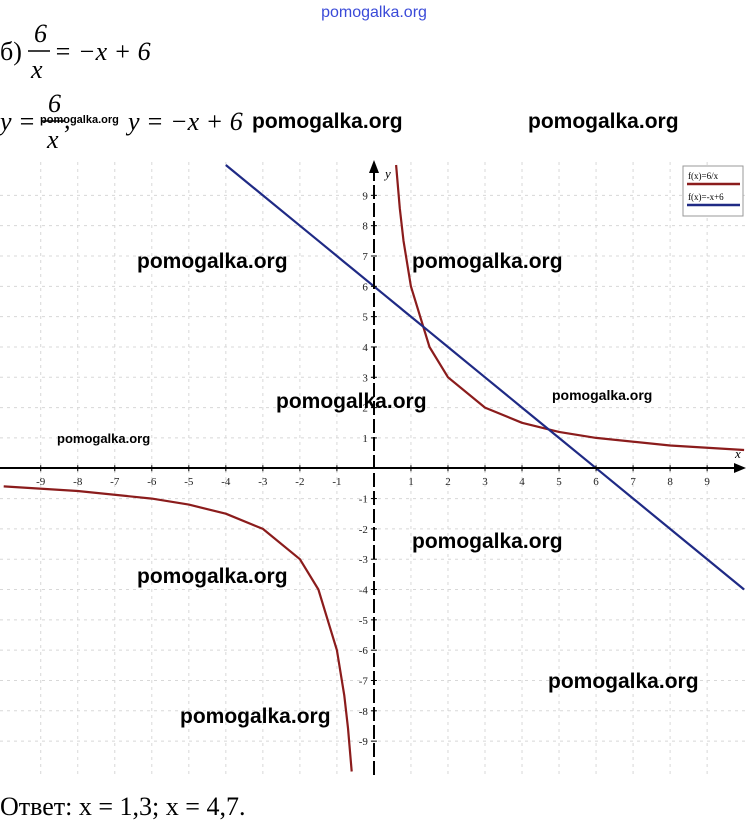  I want to click on answer: Ответ: x = 1,3; x = 4,7., so click(122, 806).